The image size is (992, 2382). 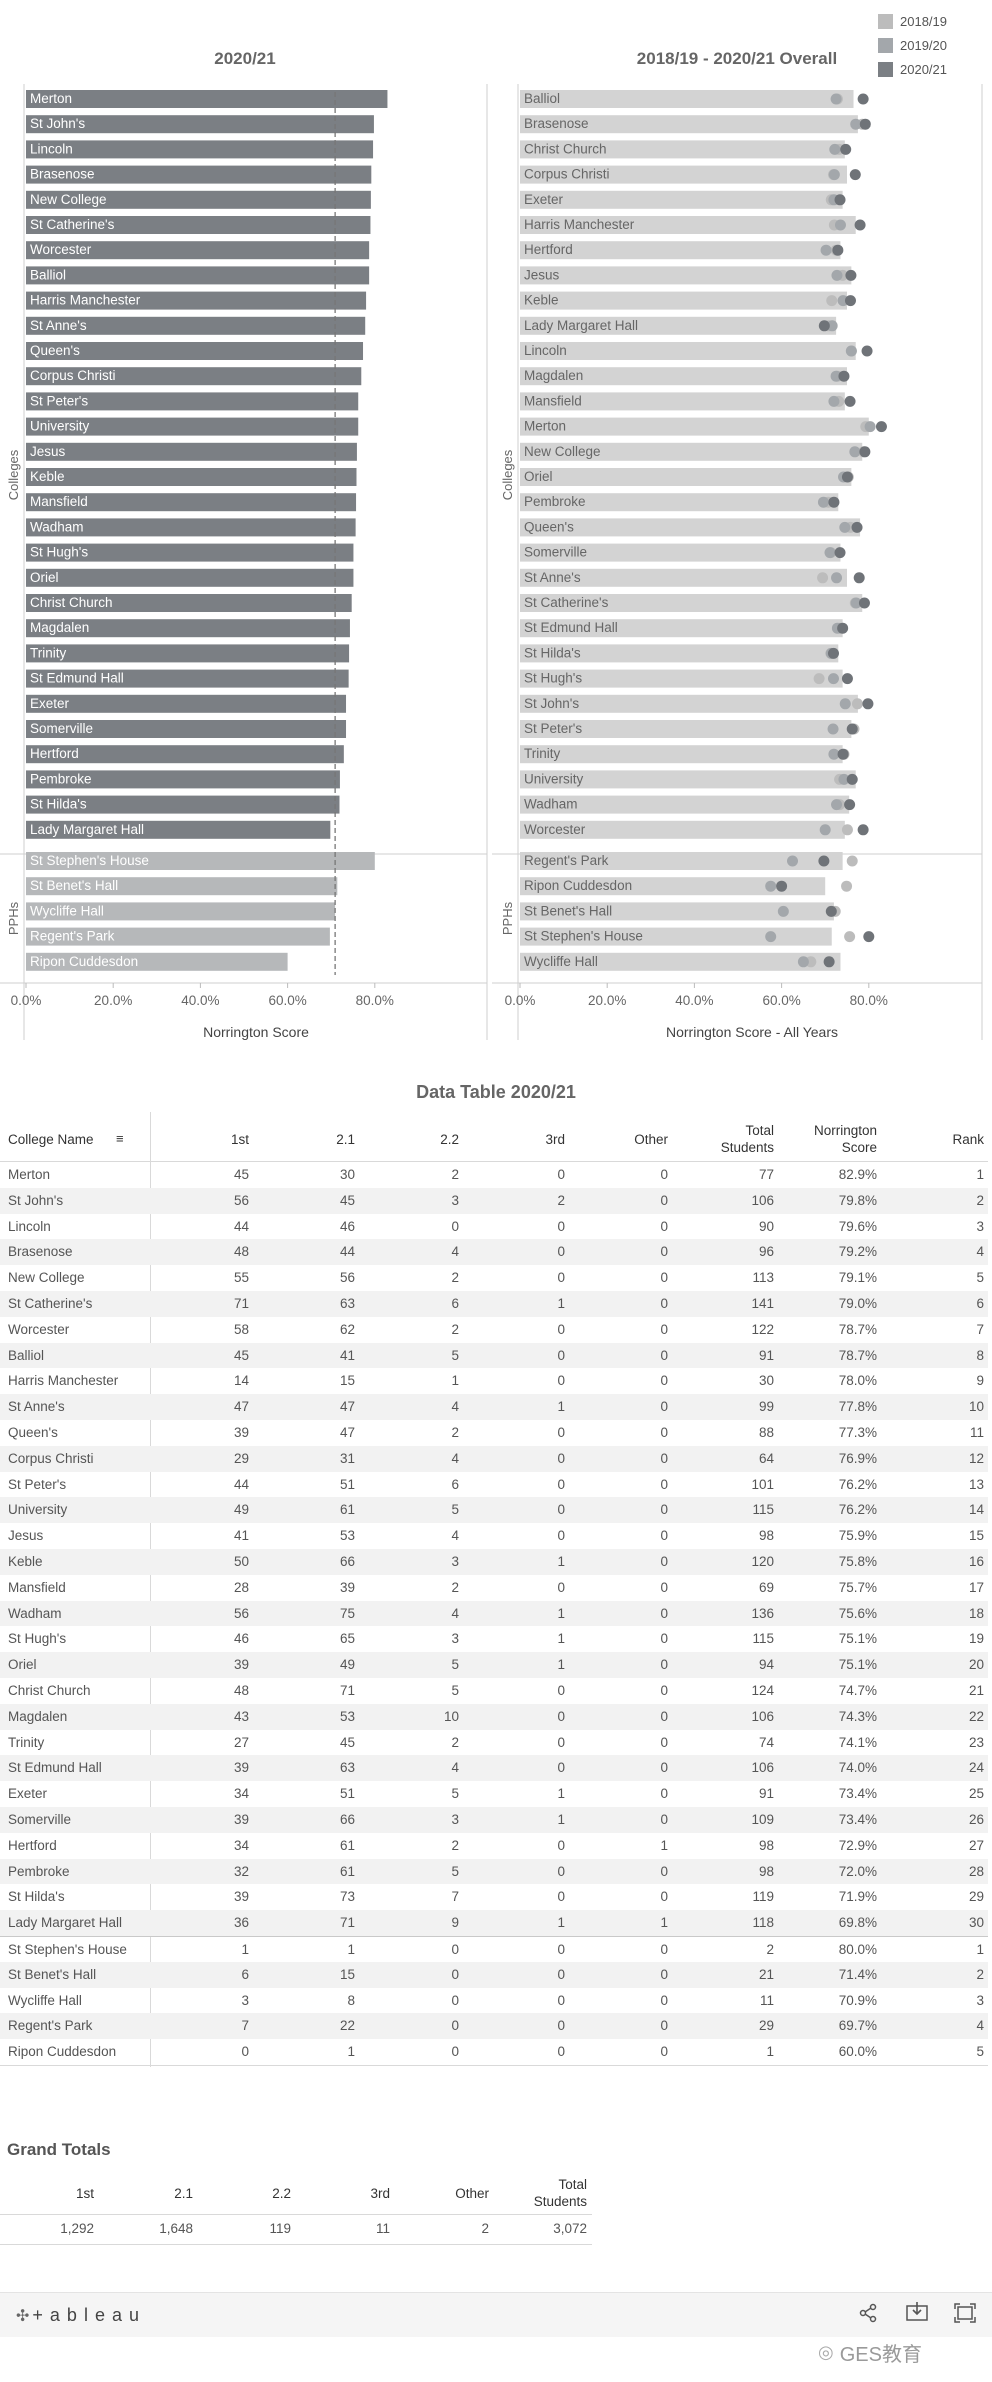 What do you see at coordinates (494, 1510) in the screenshot?
I see `table-row: University 49 61 5 0 0 115 76.2% 14` at bounding box center [494, 1510].